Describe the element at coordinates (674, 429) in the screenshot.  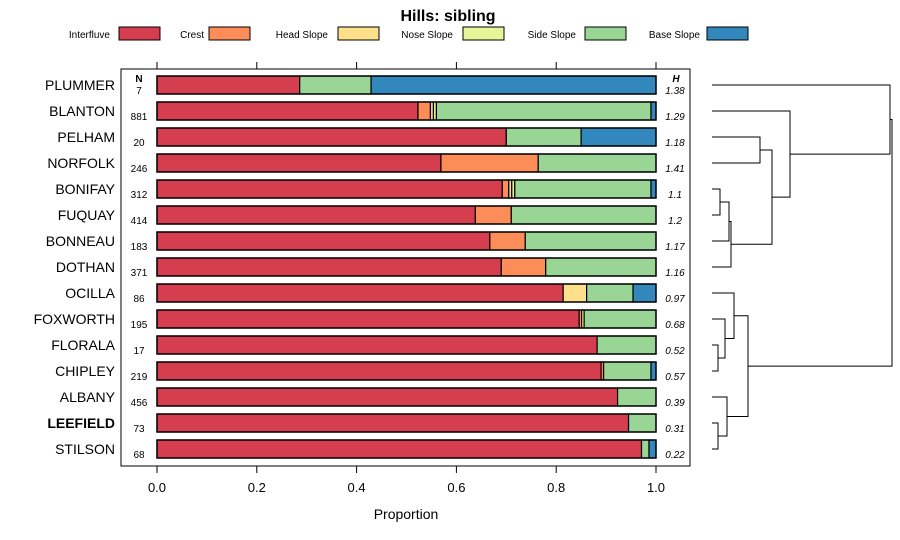
I see `h-value-leefield: 0.31` at that location.